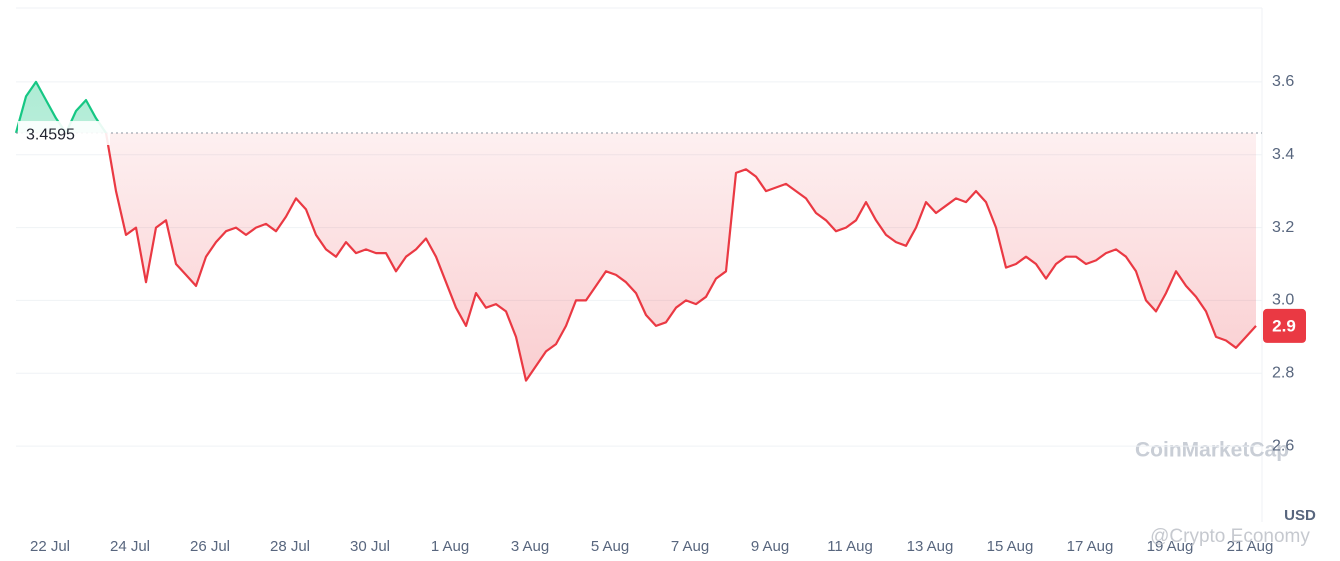 Image resolution: width=1340 pixels, height=561 pixels. Describe the element at coordinates (1283, 81) in the screenshot. I see `y-tick-label: 3.6` at that location.